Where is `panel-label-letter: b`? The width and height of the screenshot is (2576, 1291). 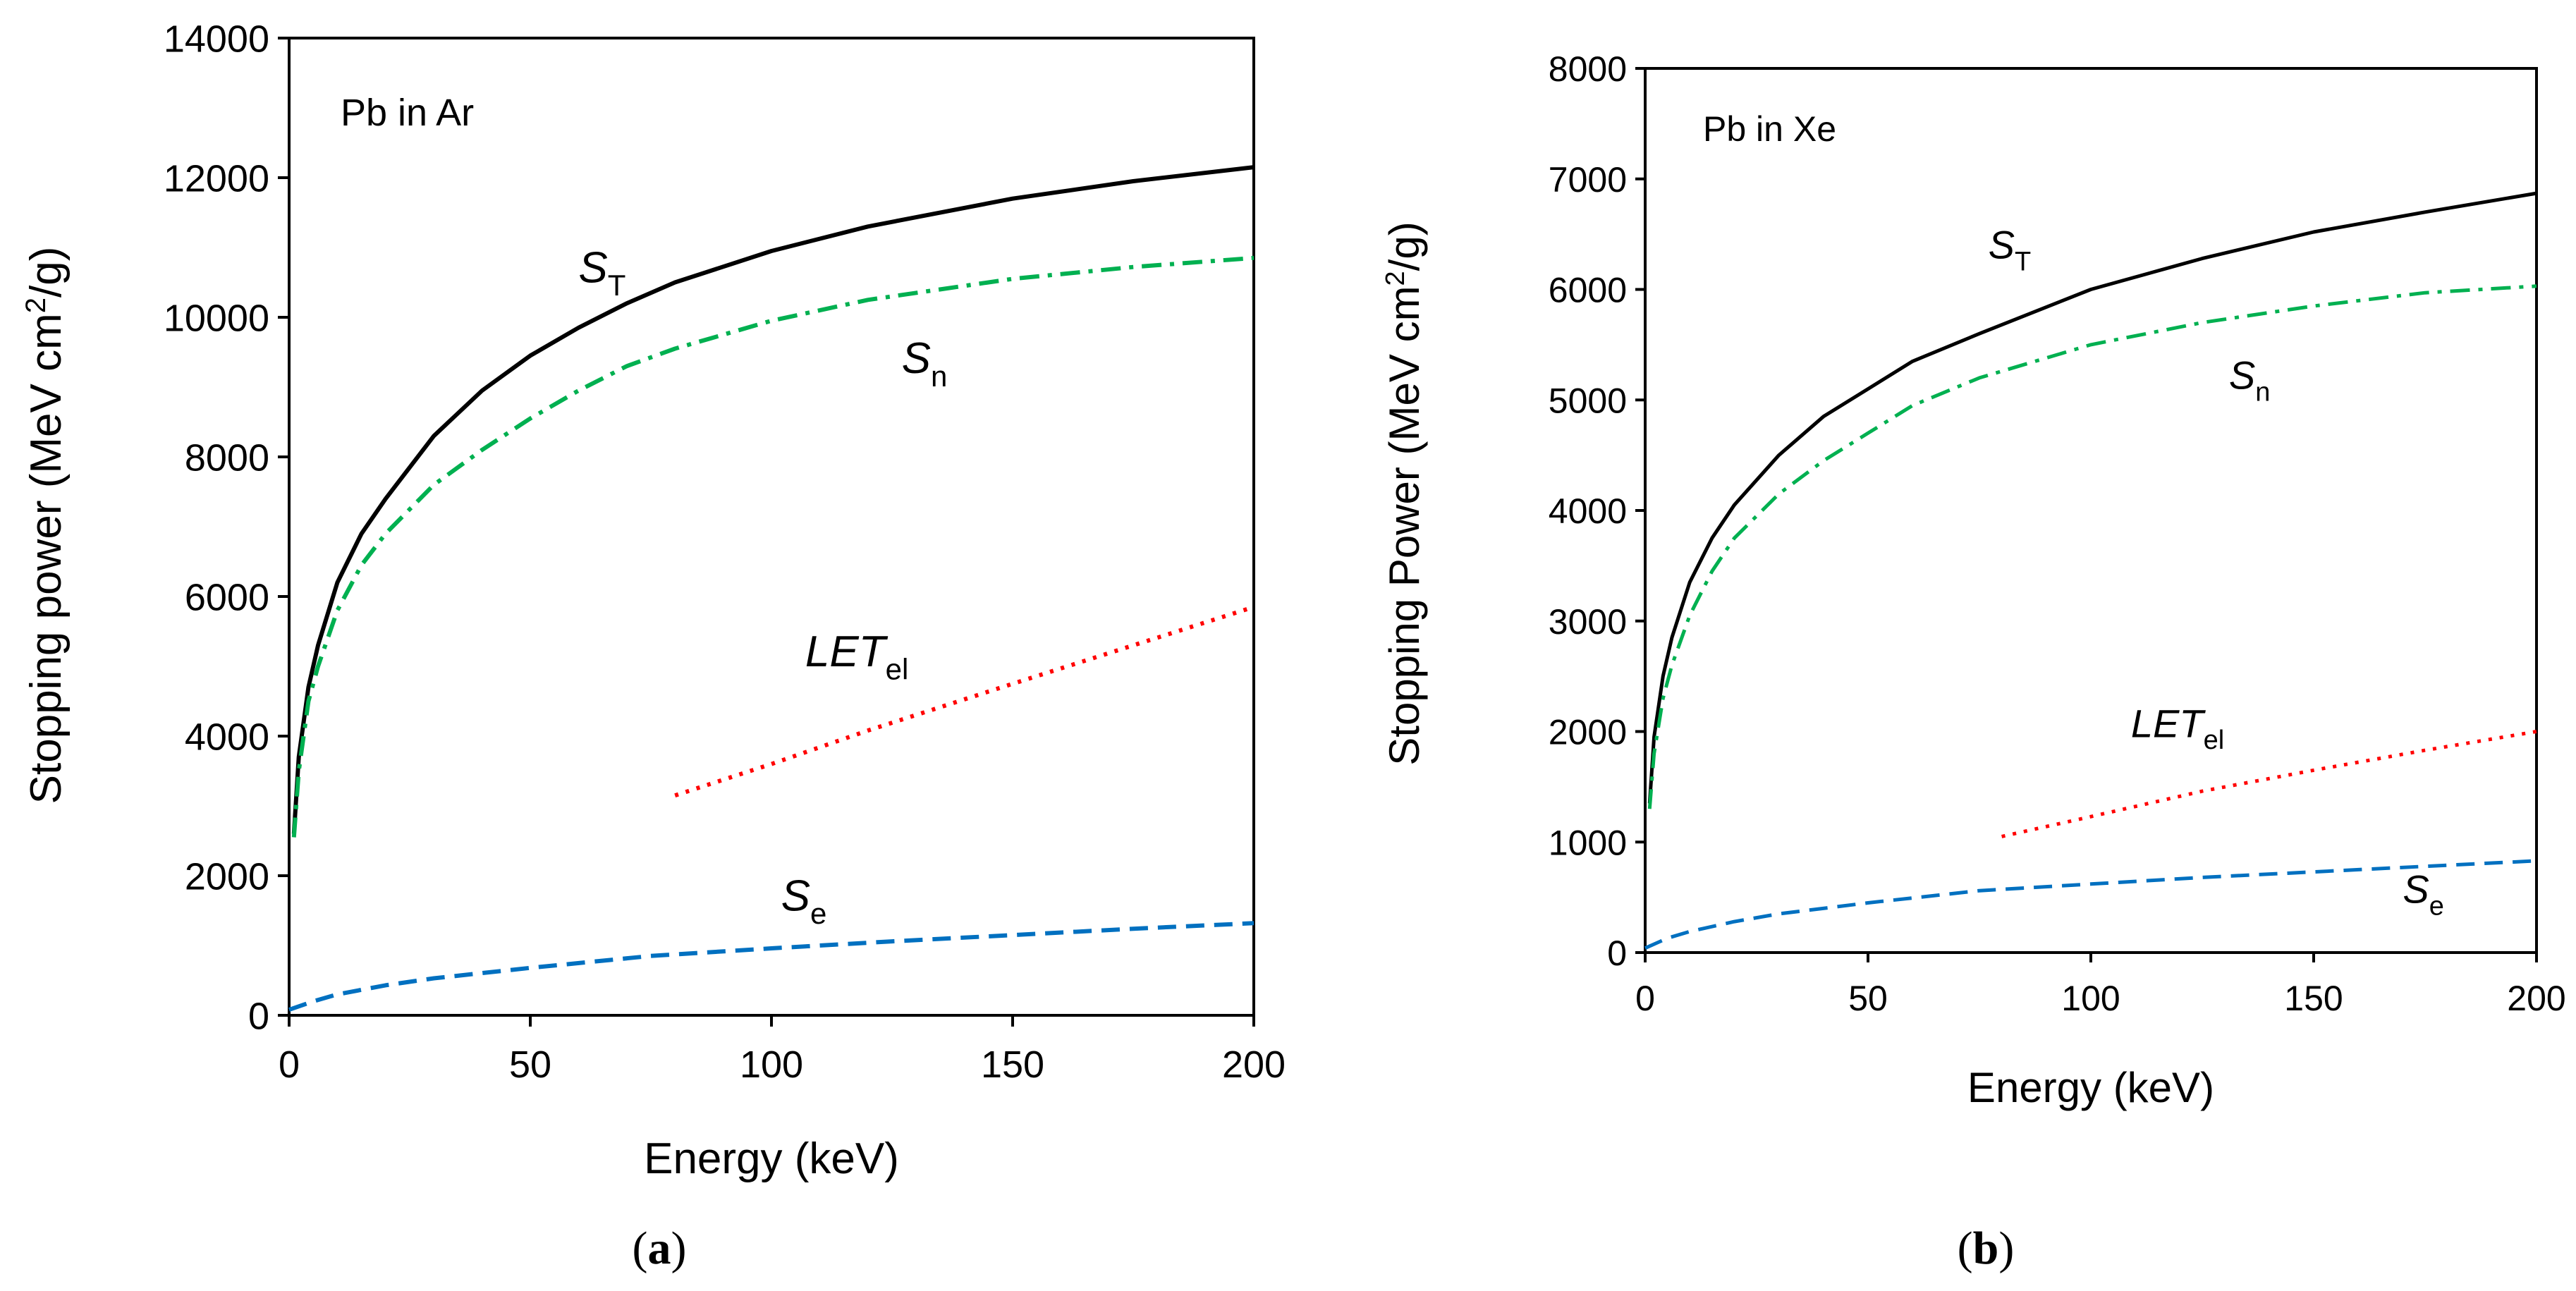 panel-label-letter: b is located at coordinates (1986, 1248).